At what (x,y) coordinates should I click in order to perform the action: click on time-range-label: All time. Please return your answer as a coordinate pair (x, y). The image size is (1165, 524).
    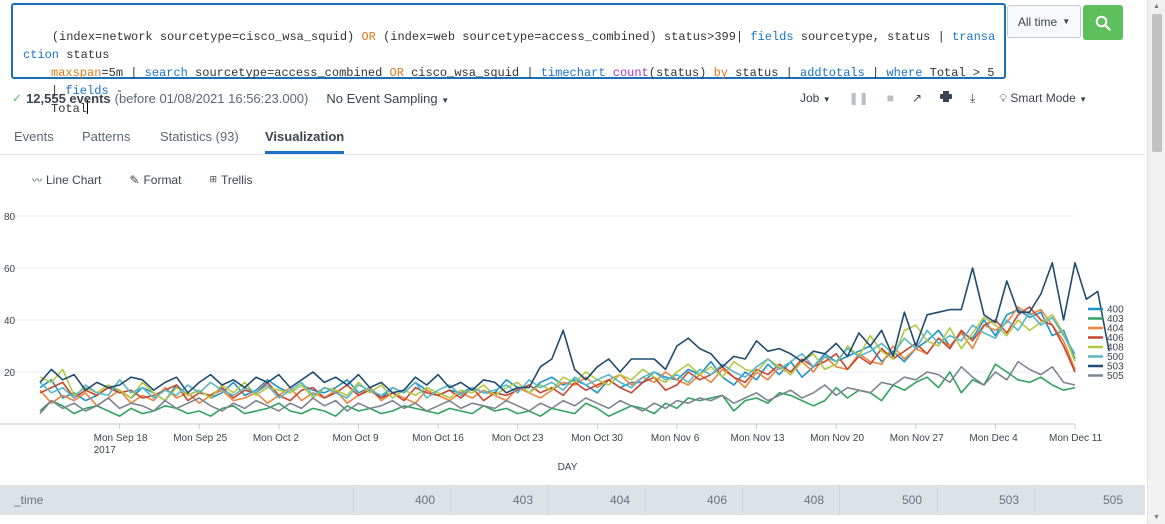
    Looking at the image, I should click on (1037, 21).